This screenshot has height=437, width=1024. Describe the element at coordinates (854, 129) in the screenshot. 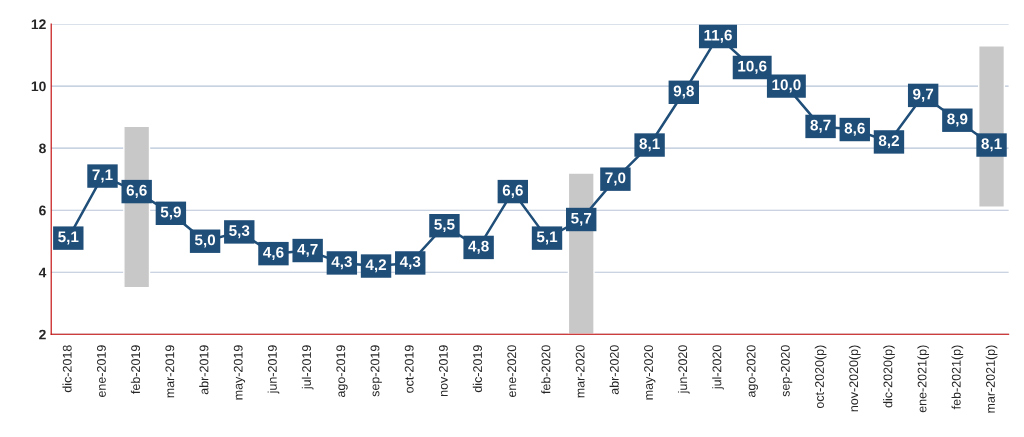

I see `data-label: 8,6` at that location.